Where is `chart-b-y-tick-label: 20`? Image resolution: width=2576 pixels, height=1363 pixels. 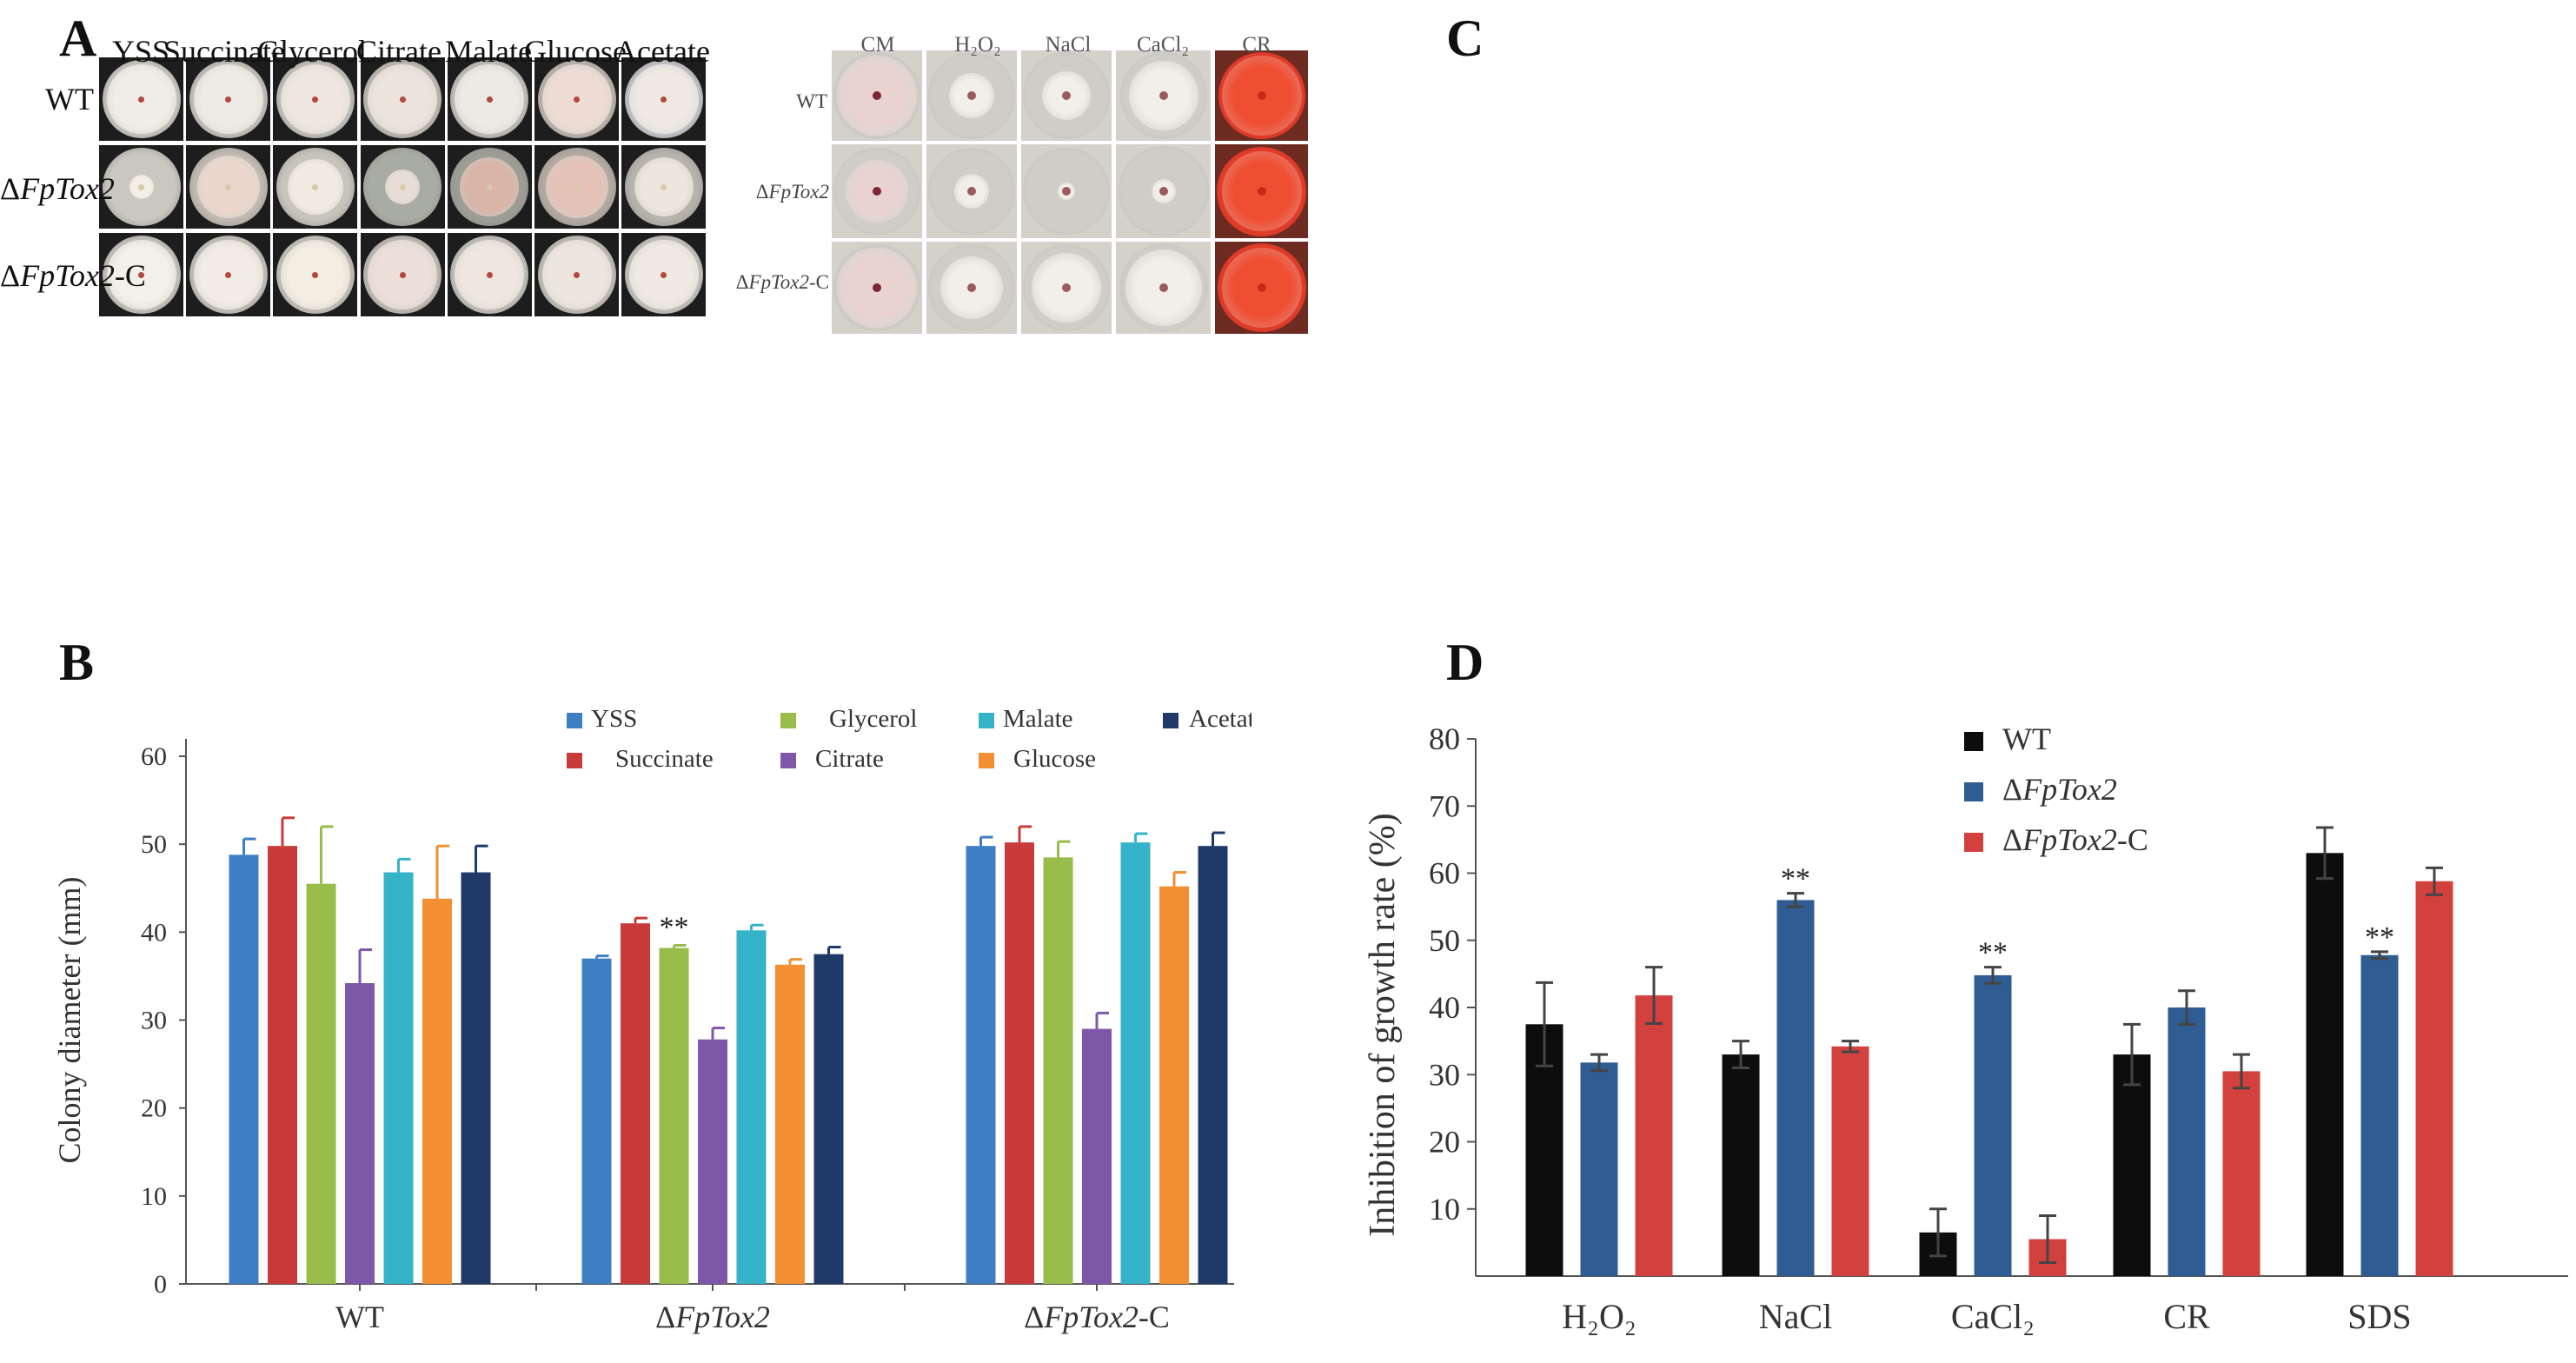
chart-b-y-tick-label: 20 is located at coordinates (154, 1108).